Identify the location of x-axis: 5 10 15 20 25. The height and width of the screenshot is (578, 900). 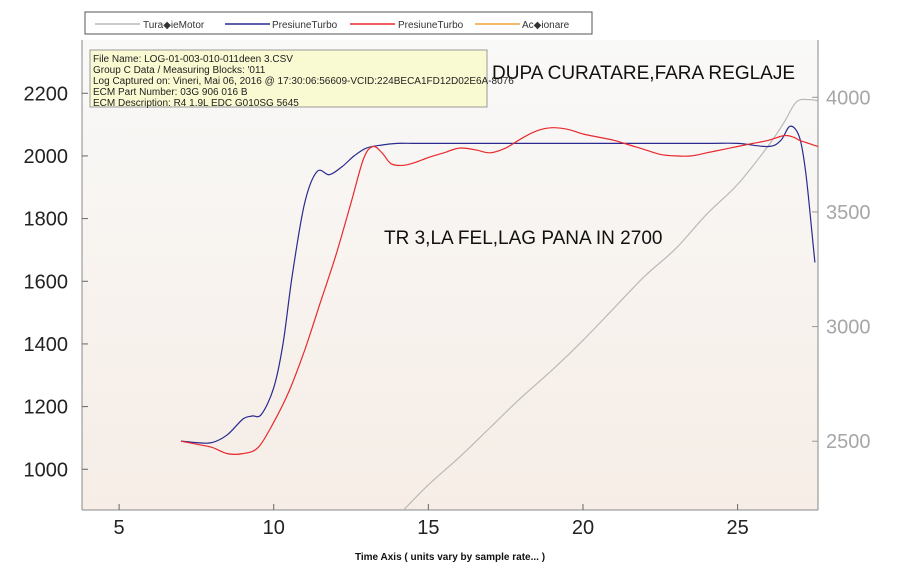
(431, 521).